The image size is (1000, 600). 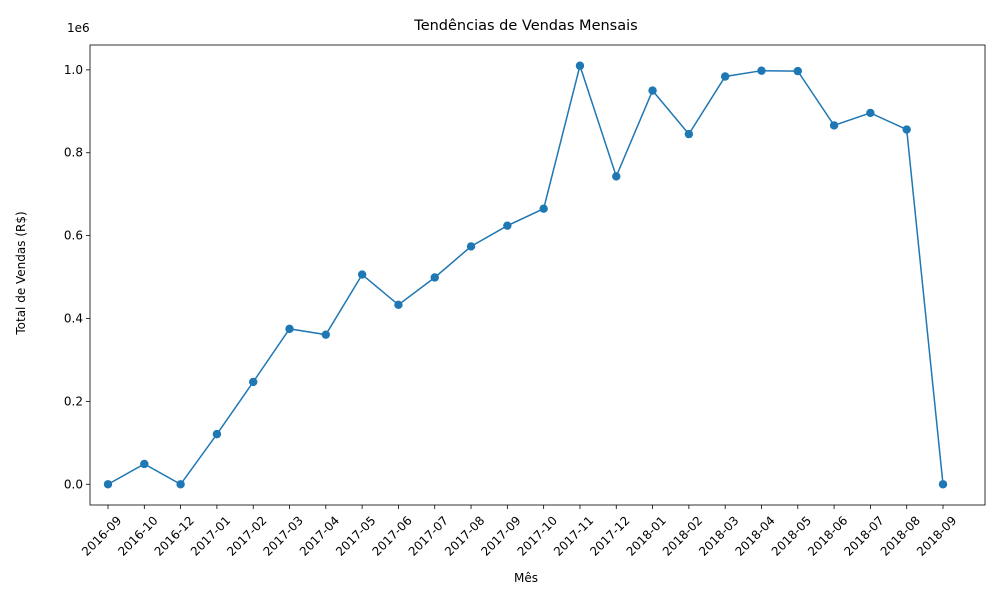 I want to click on y-tick-label: 0.4, so click(x=73, y=319).